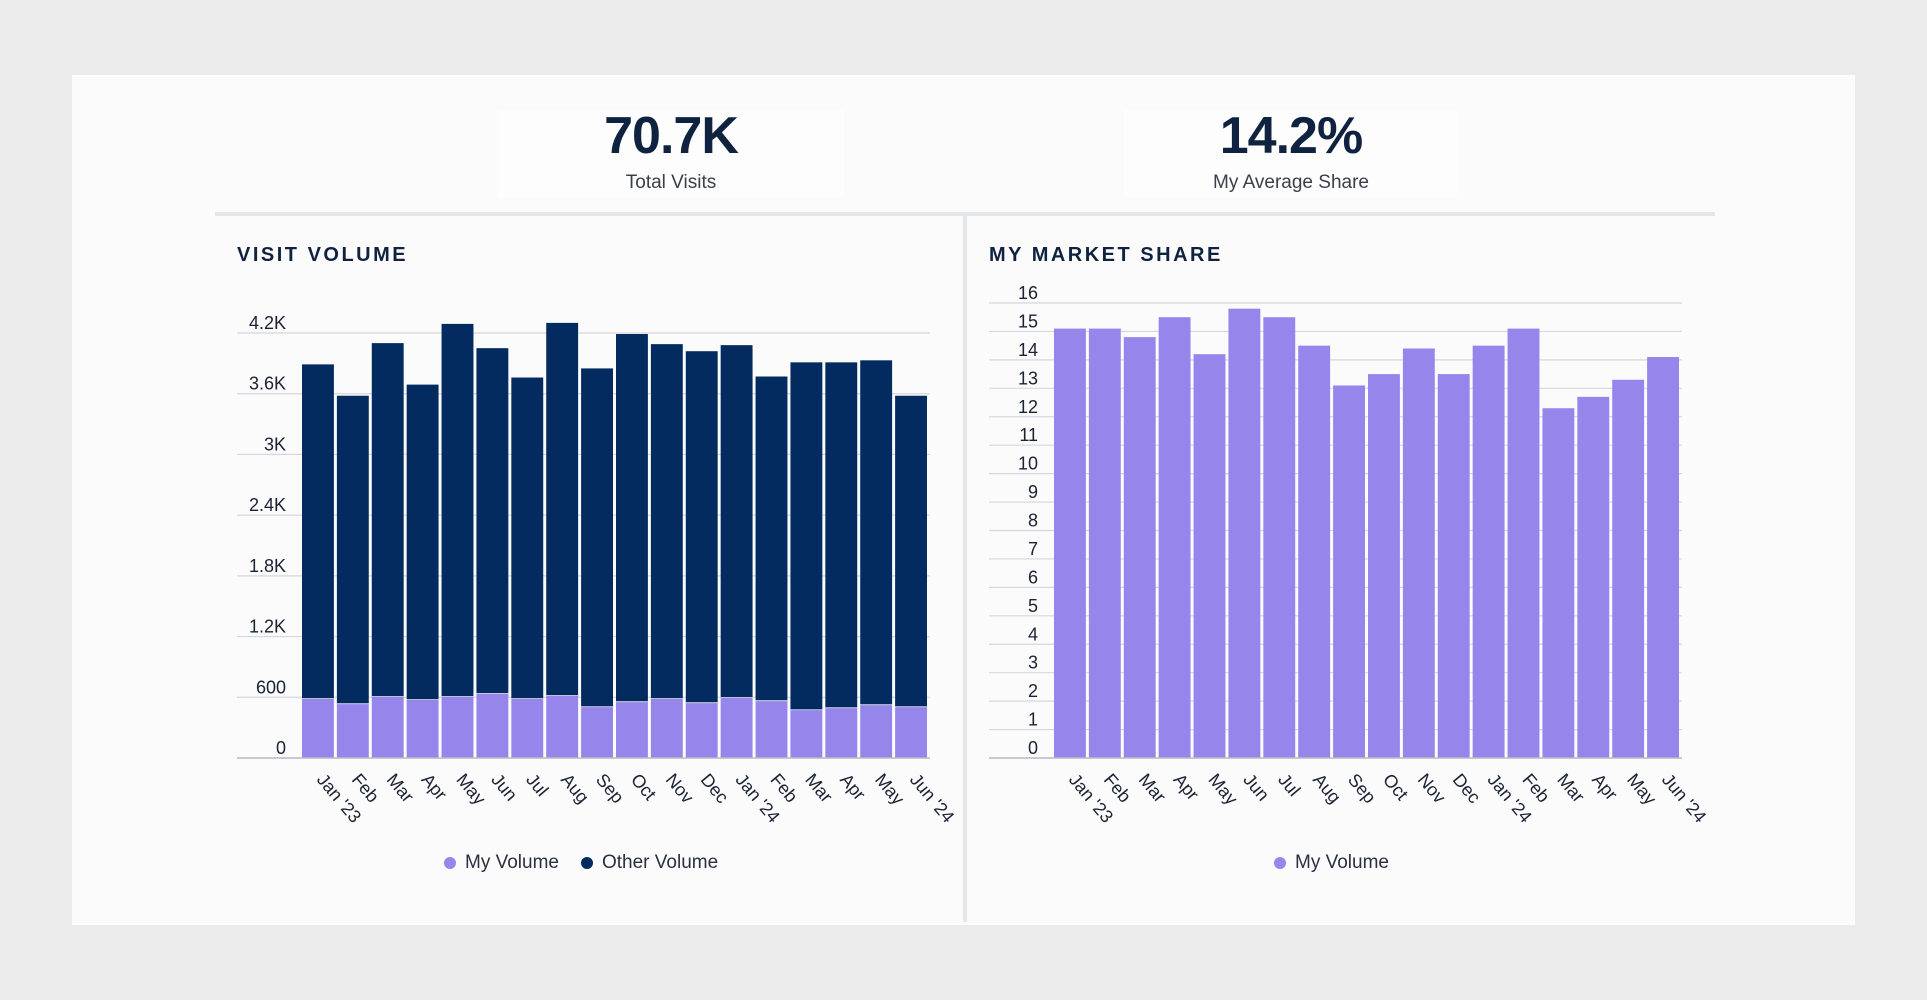 The width and height of the screenshot is (1927, 1000). I want to click on visit-volume-title: VISIT VOLUME, so click(323, 255).